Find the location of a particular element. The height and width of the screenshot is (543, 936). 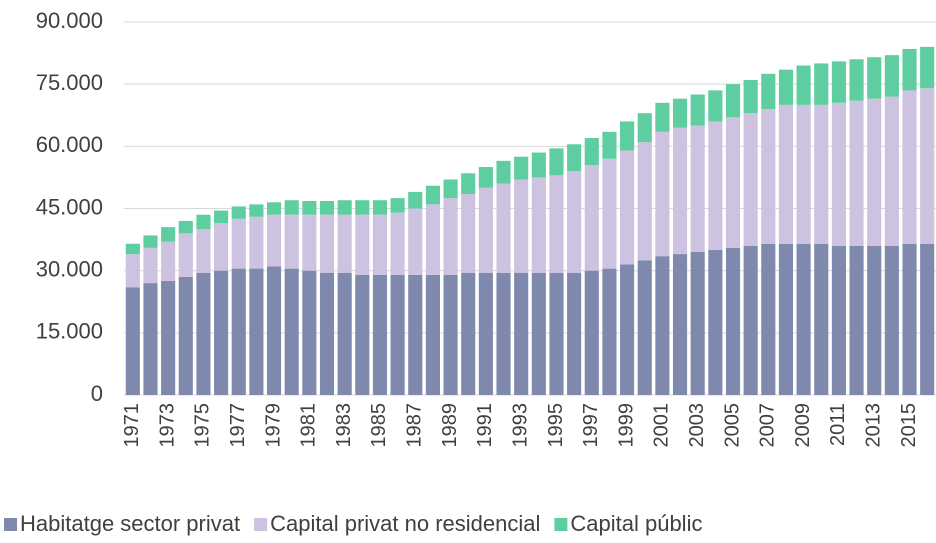

x-tick-label: 2013 is located at coordinates (873, 425).